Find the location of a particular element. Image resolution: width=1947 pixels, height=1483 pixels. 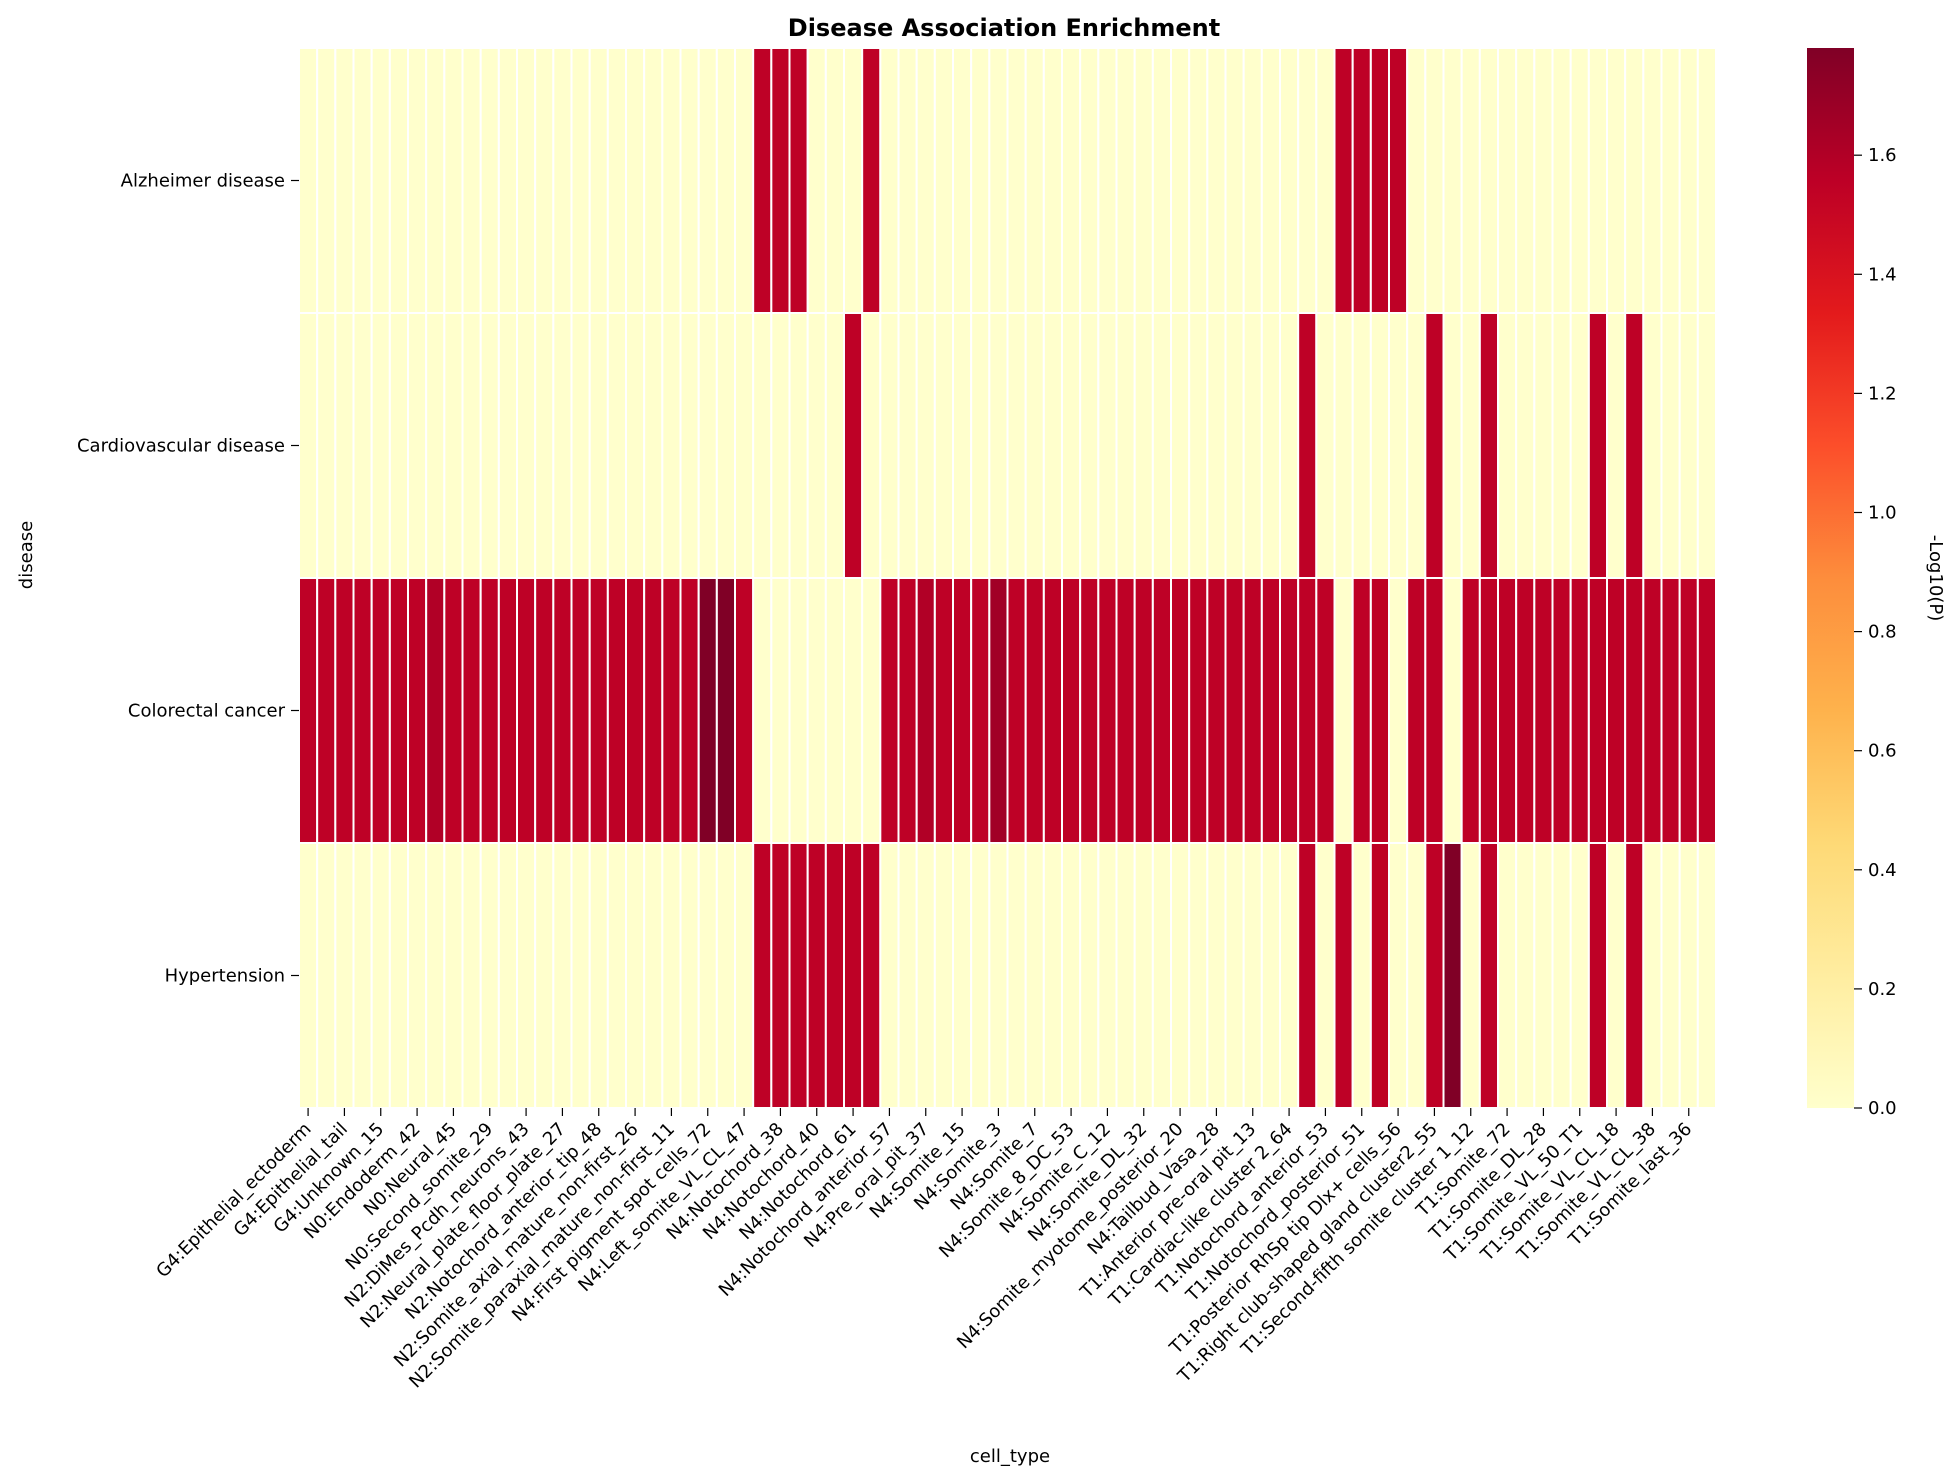

colorbar-tick-label: 0.6 is located at coordinates (1882, 751).